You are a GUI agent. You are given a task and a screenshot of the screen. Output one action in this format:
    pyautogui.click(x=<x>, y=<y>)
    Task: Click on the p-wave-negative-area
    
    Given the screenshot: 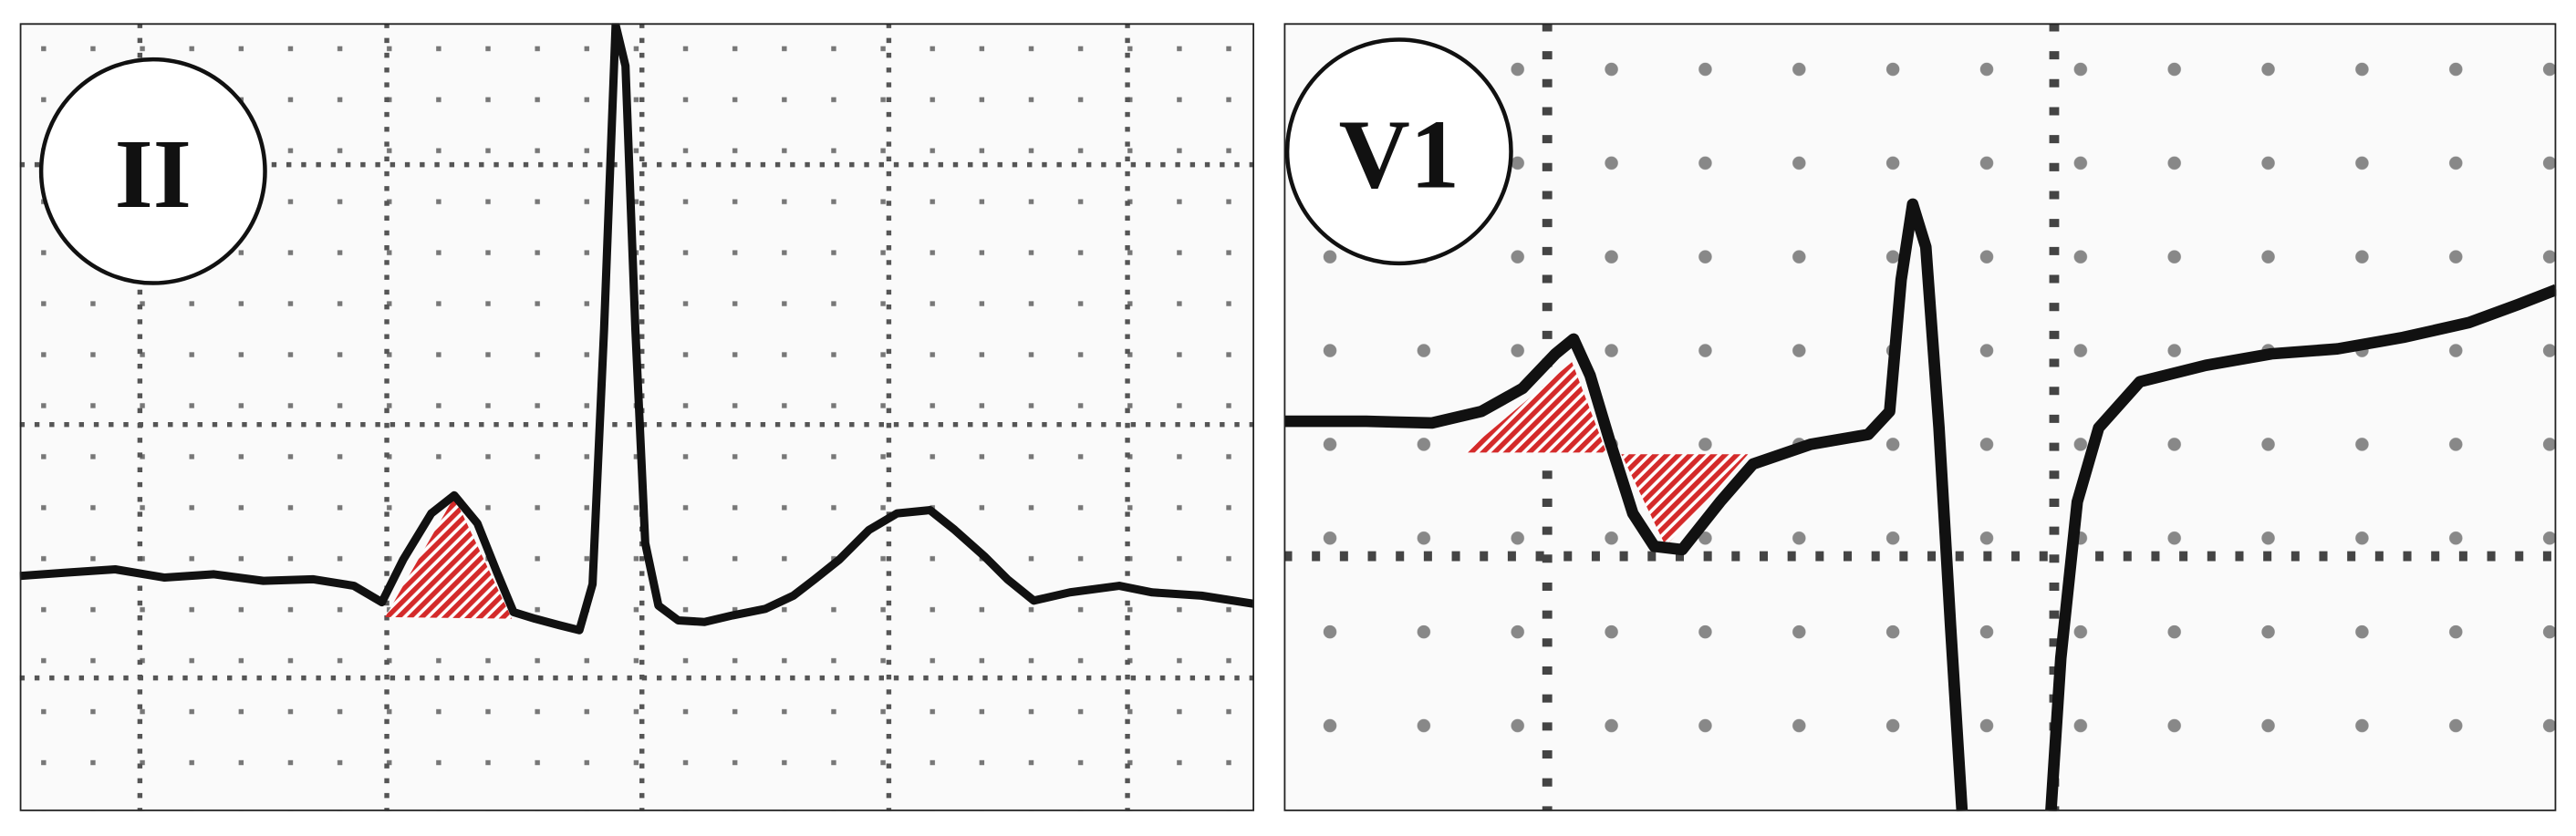 What is the action you would take?
    pyautogui.click(x=1685, y=501)
    